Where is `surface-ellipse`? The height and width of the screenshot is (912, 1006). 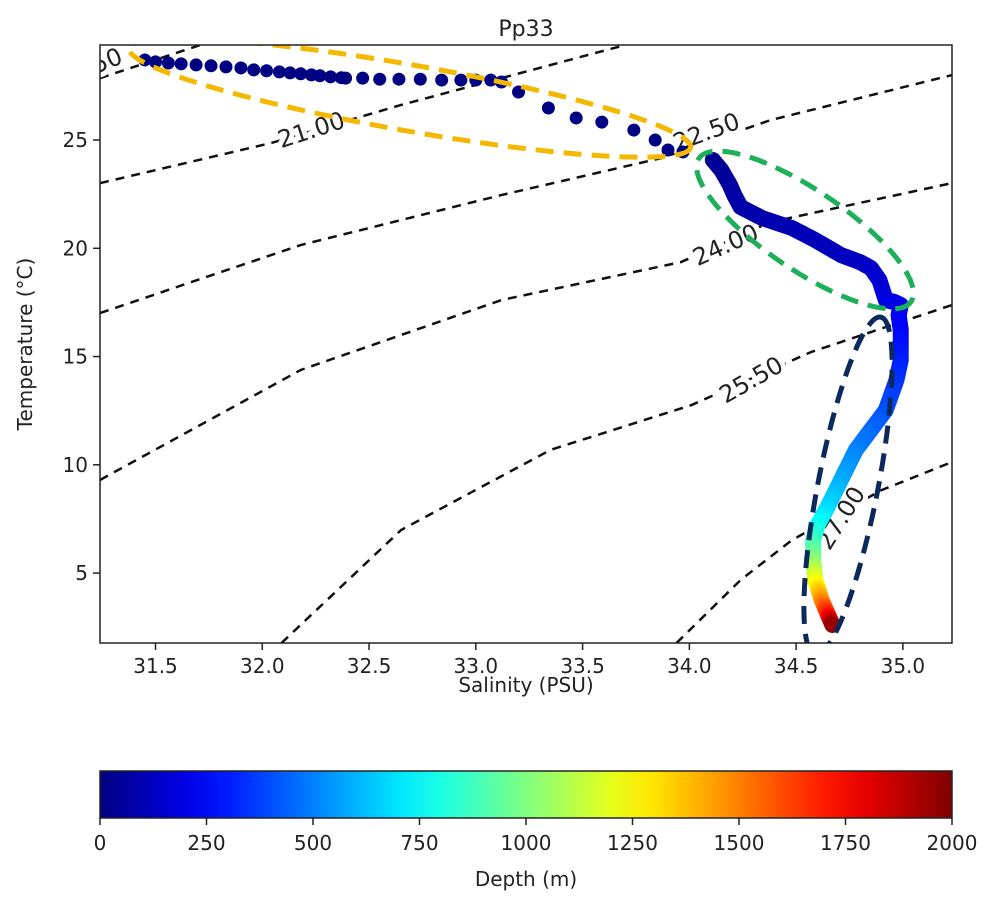 surface-ellipse is located at coordinates (410, 102).